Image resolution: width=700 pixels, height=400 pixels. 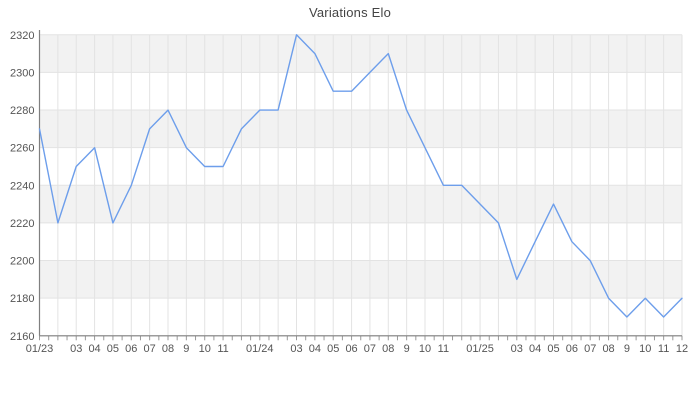 I want to click on y-tick-label: 2200, so click(x=22, y=262).